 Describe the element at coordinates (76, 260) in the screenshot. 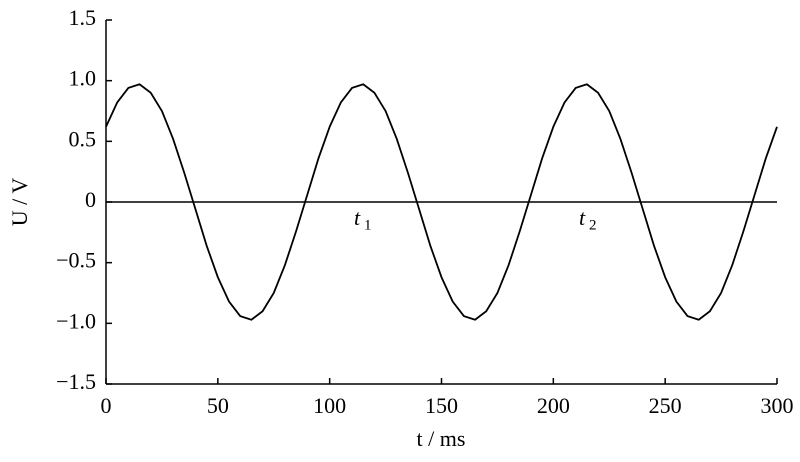

I see `y-tick-label: −0.5` at that location.